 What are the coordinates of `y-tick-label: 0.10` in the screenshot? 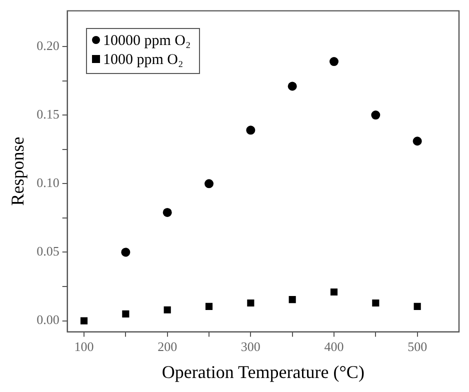 It's located at (48, 182).